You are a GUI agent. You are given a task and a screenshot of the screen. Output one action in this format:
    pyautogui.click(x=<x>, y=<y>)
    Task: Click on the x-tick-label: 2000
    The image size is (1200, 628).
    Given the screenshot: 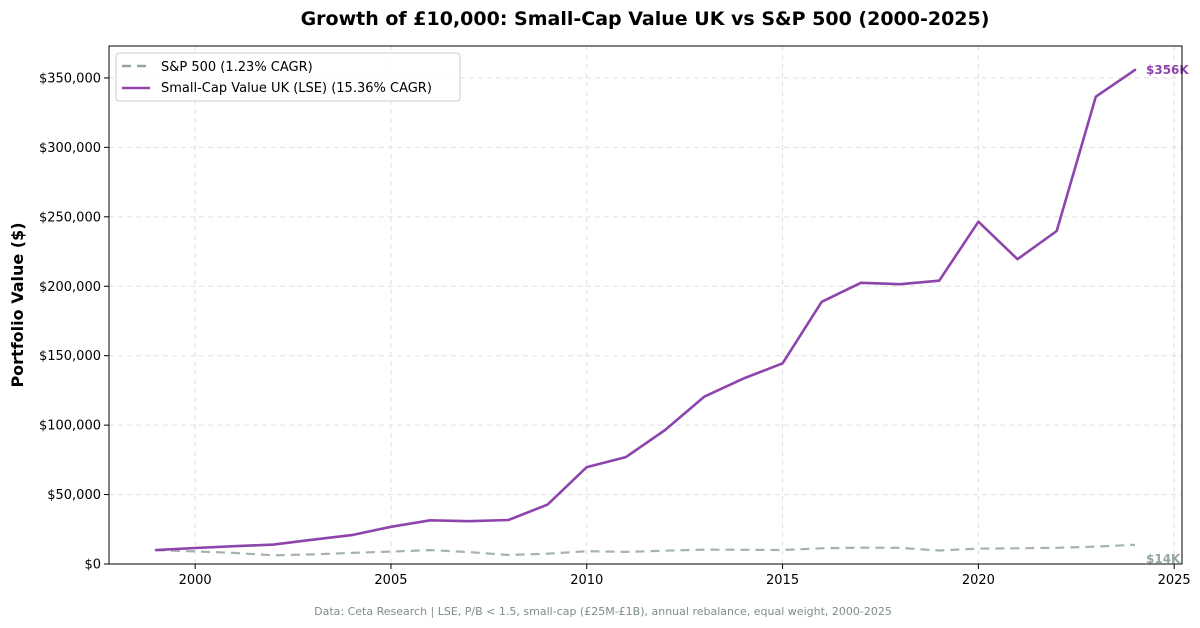 What is the action you would take?
    pyautogui.click(x=195, y=580)
    